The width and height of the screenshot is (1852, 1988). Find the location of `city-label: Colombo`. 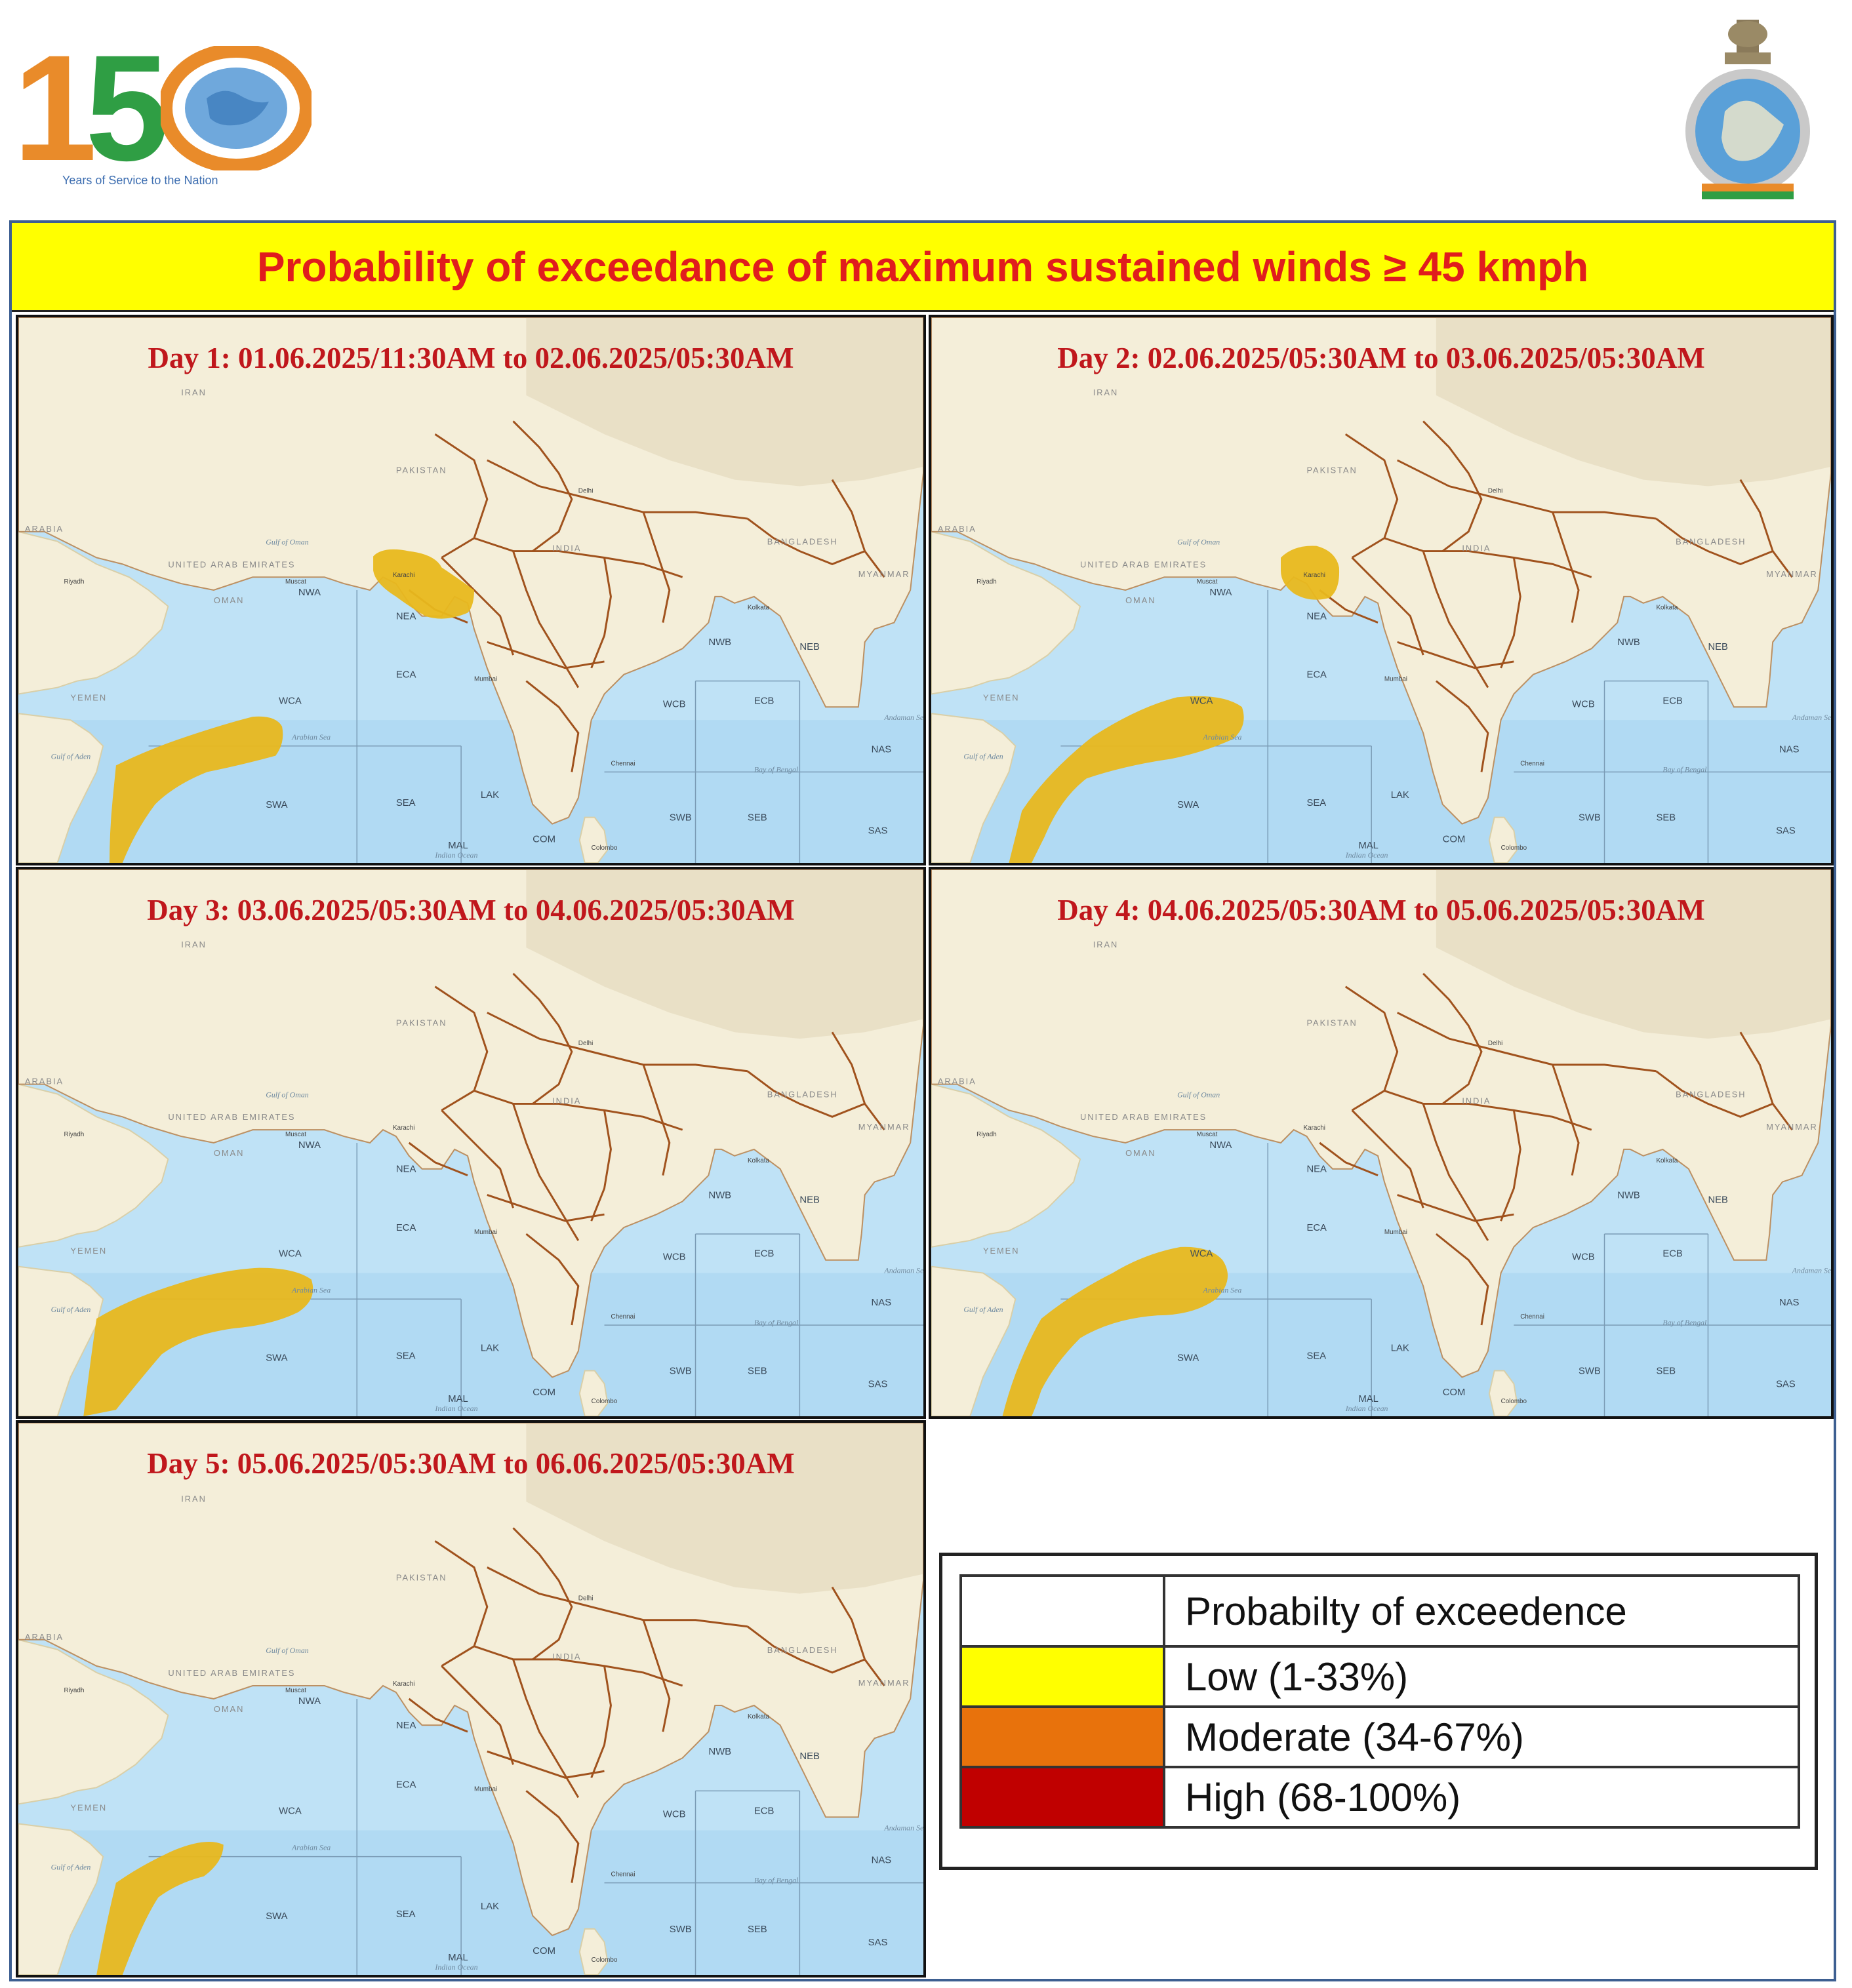

city-label: Colombo is located at coordinates (605, 848).